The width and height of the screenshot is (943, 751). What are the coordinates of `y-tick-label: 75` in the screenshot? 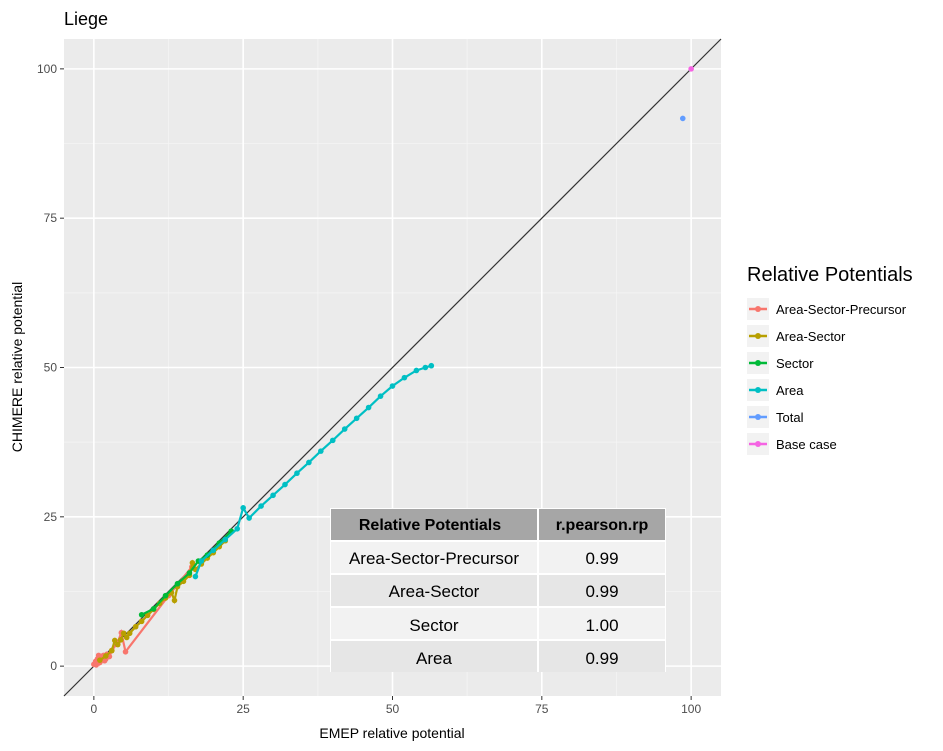 It's located at (51, 218).